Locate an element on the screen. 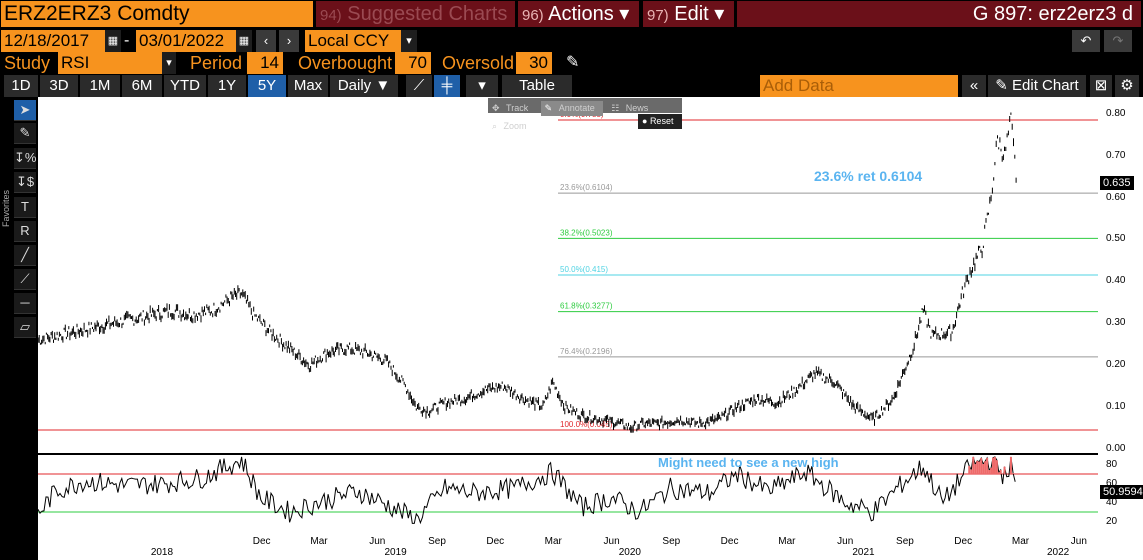  line-chart-icon: ⟋ is located at coordinates (419, 86).